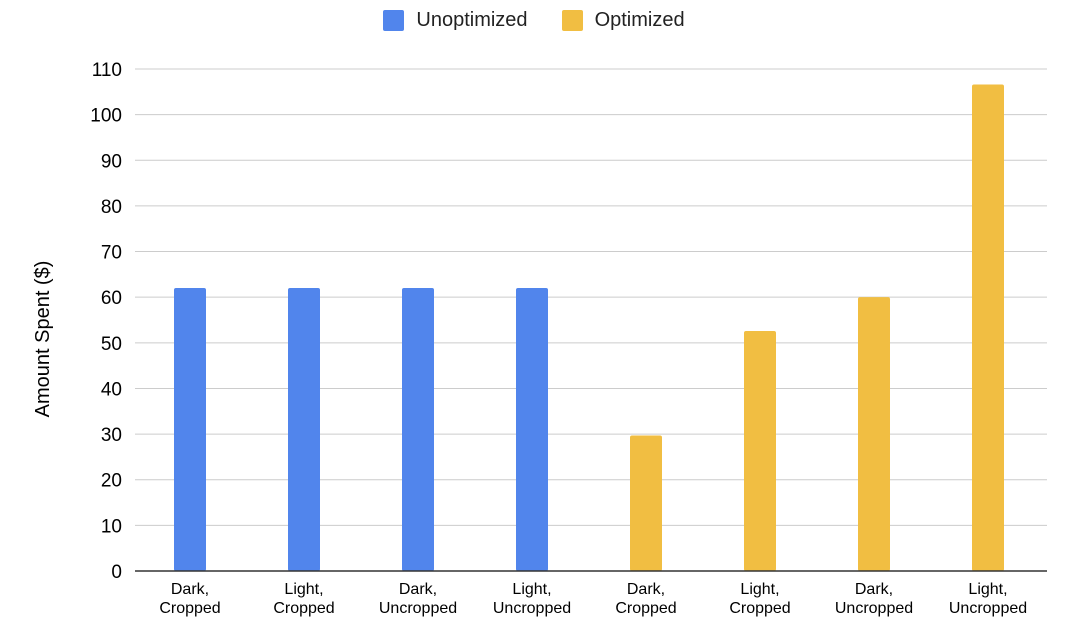 This screenshot has height=629, width=1068. I want to click on y-tick-label-100: 100, so click(106, 116).